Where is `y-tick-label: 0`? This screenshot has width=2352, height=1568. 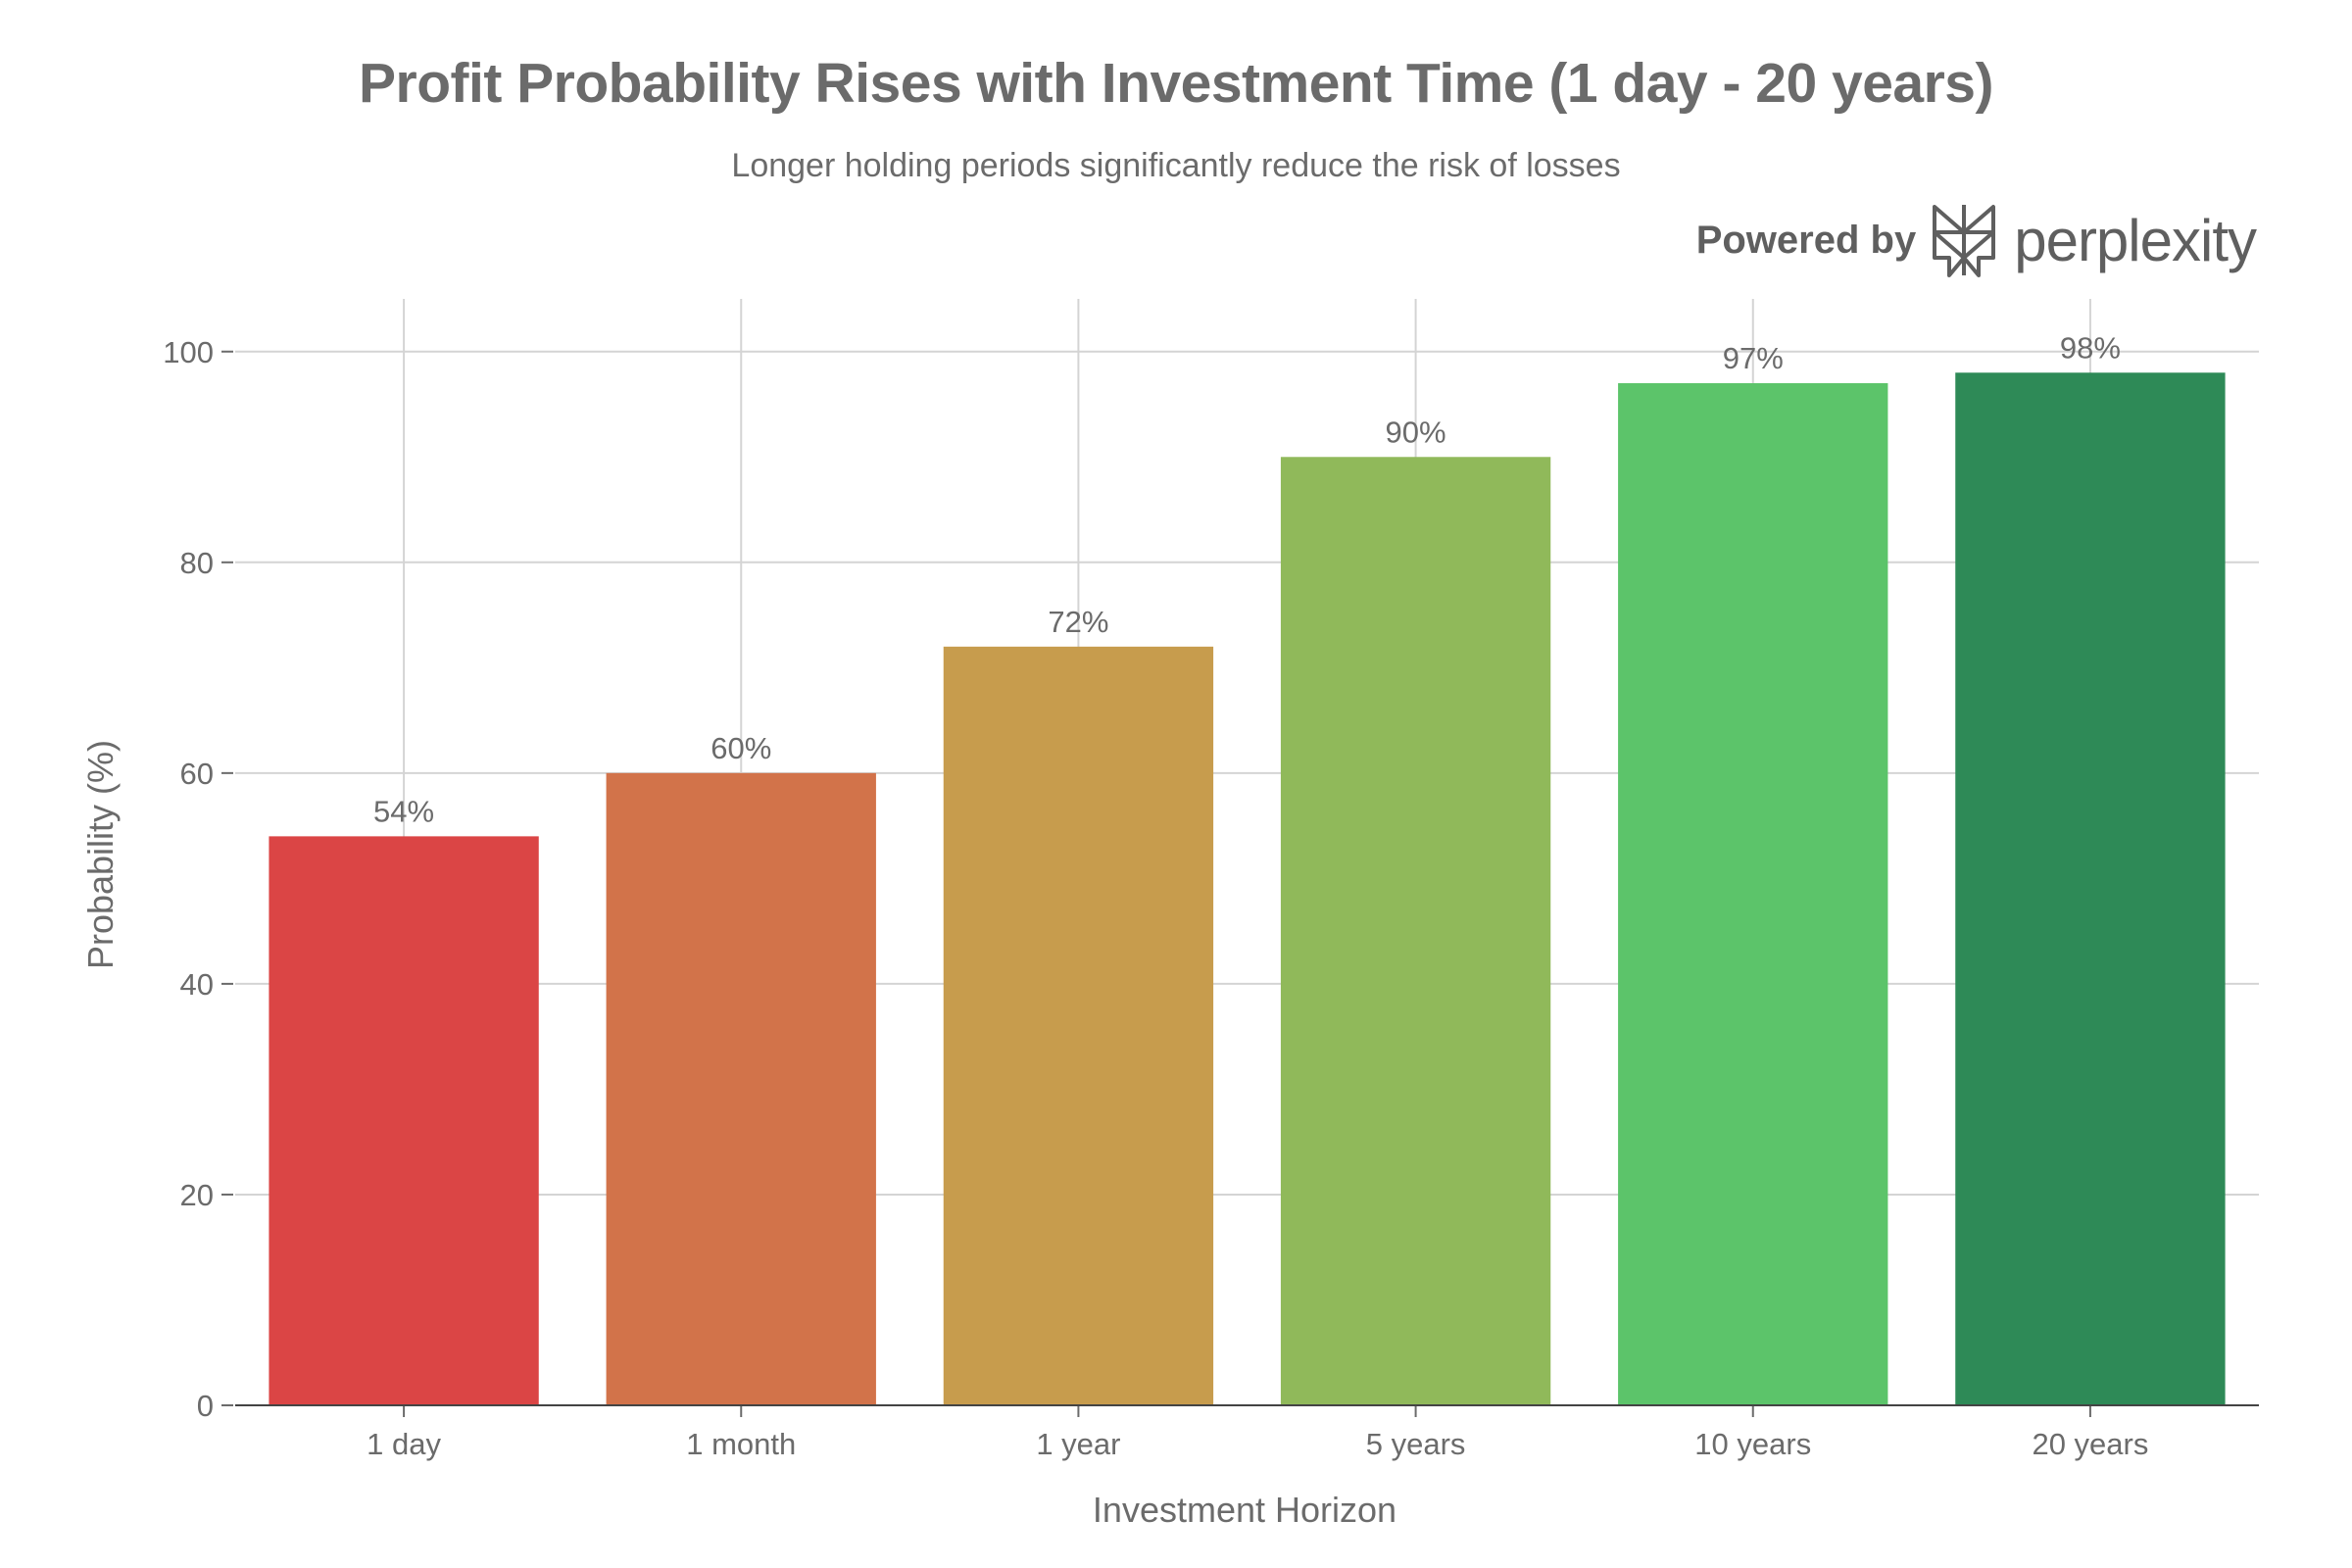 y-tick-label: 0 is located at coordinates (205, 1406).